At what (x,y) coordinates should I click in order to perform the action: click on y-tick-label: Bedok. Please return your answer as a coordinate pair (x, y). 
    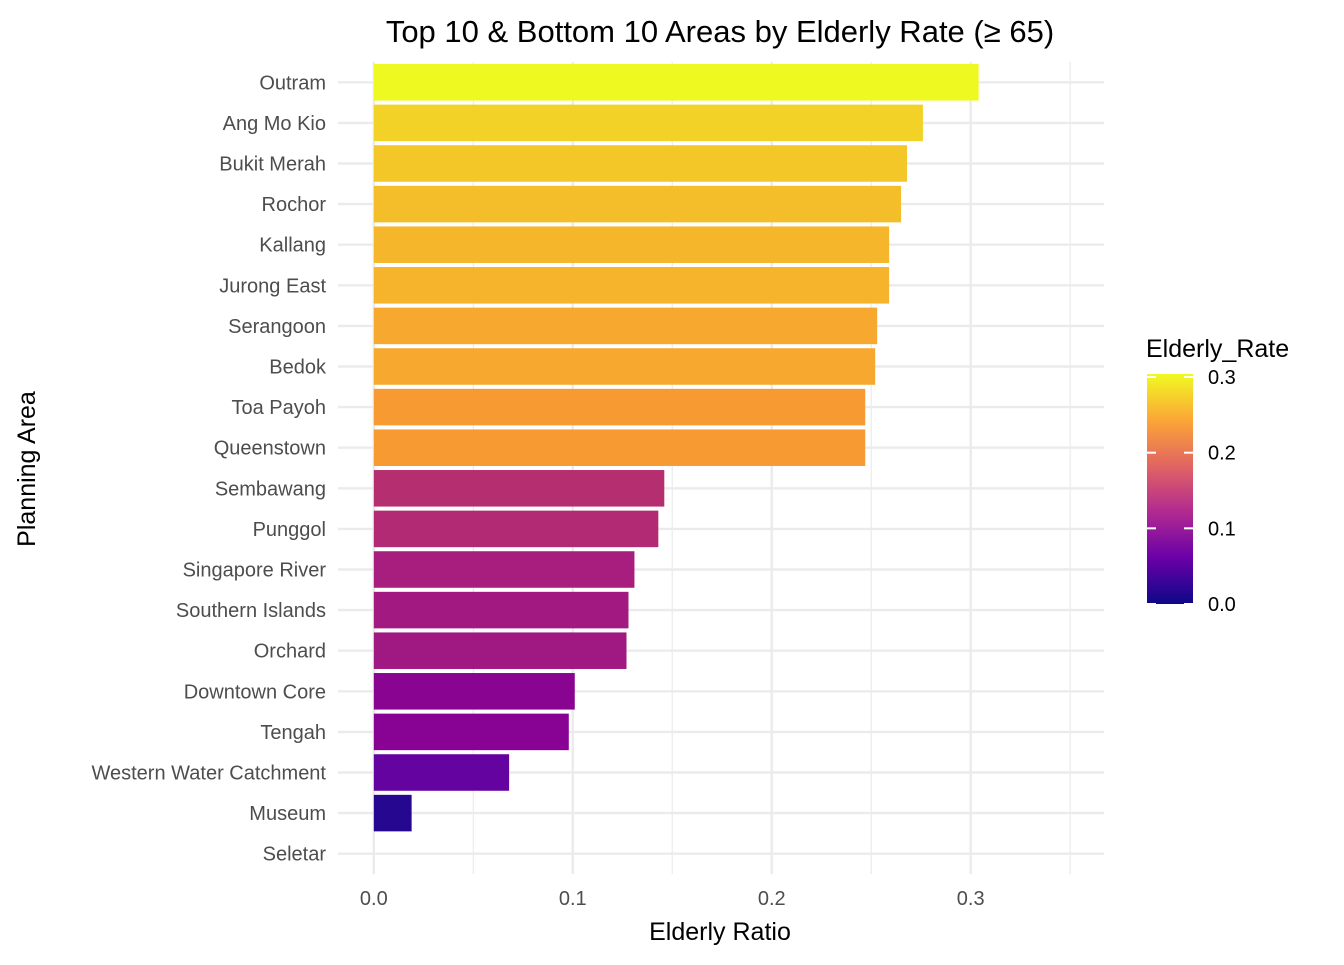
    Looking at the image, I should click on (298, 368).